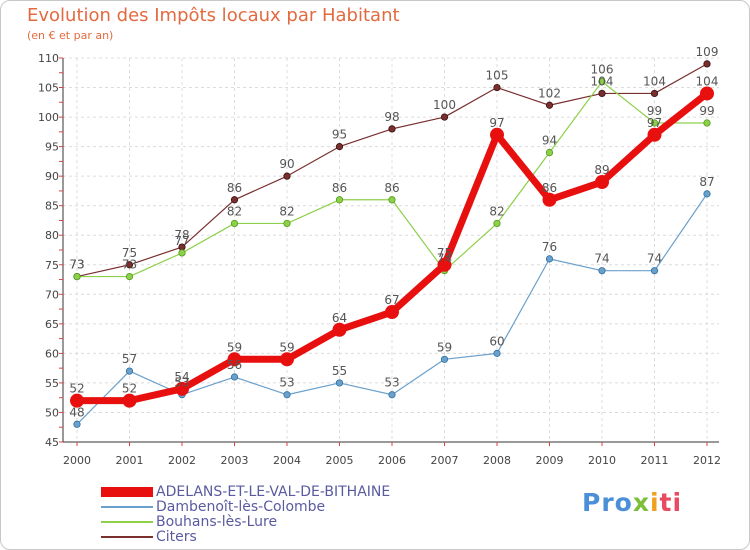 The height and width of the screenshot is (550, 750). What do you see at coordinates (286, 164) in the screenshot?
I see `data-label: 90` at bounding box center [286, 164].